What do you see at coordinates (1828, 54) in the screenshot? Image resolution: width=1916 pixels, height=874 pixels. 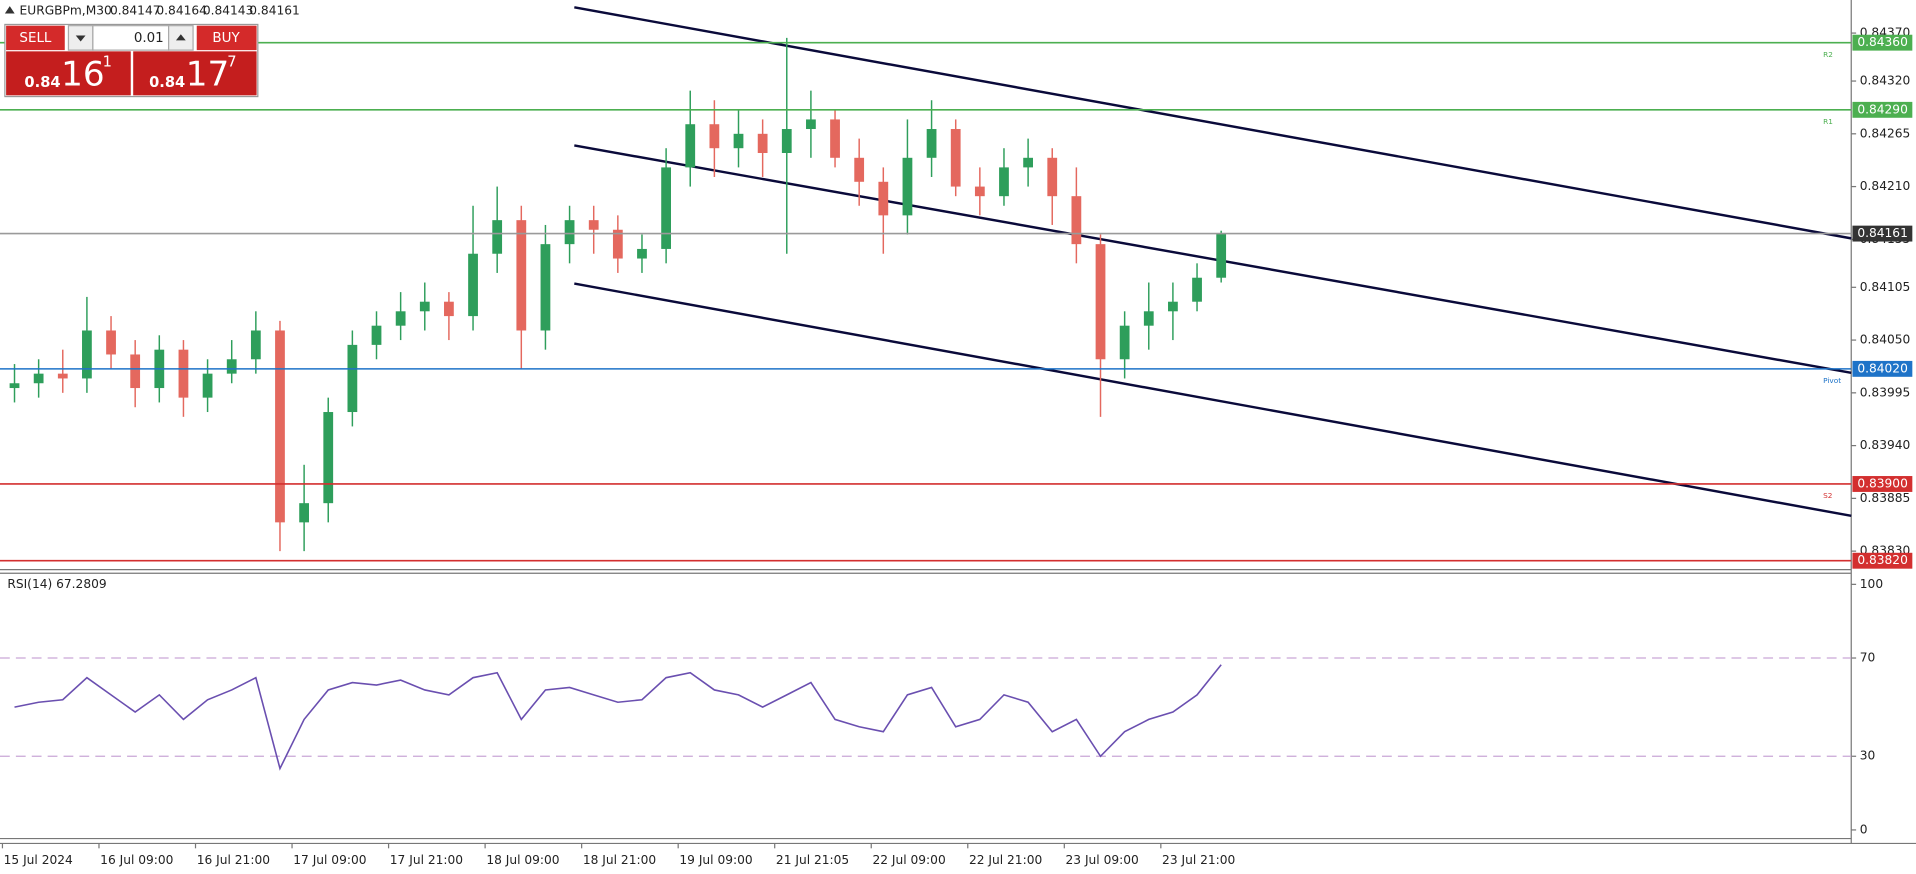 I see `level-name: R2` at bounding box center [1828, 54].